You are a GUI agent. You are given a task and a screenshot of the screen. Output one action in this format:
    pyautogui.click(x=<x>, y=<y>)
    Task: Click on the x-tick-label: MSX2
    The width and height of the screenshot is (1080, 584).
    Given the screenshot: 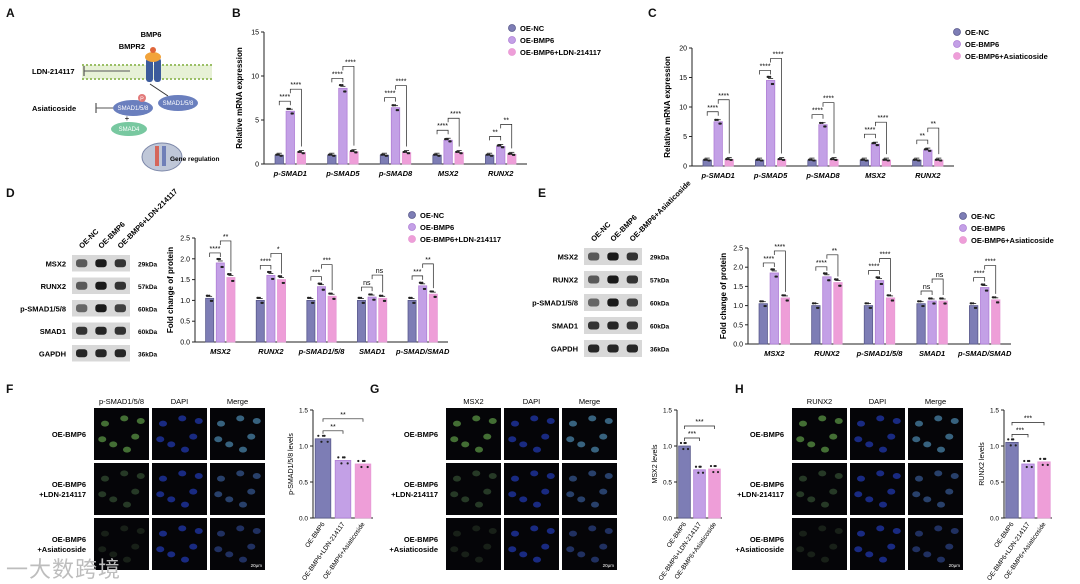 What is the action you would take?
    pyautogui.click(x=448, y=173)
    